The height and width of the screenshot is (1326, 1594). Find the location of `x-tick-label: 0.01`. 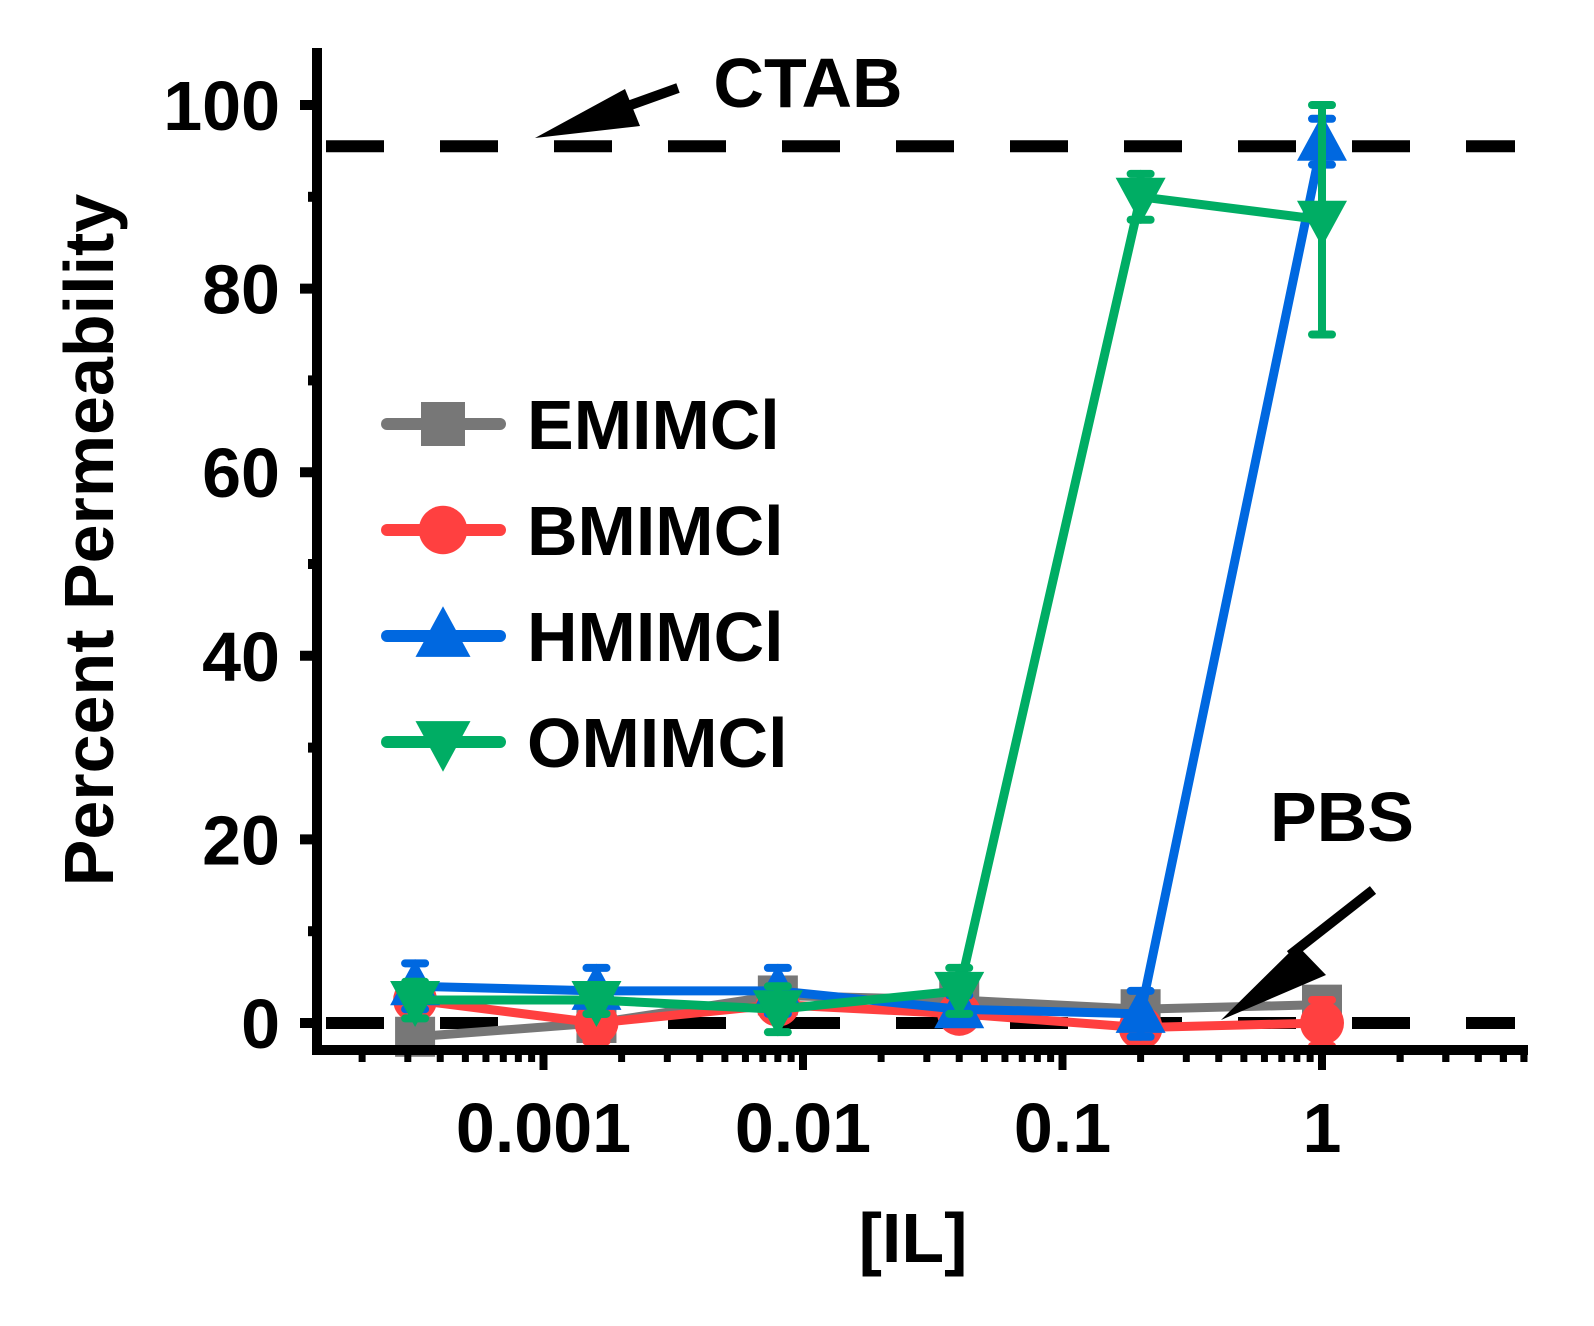

x-tick-label: 0.01 is located at coordinates (803, 1128).